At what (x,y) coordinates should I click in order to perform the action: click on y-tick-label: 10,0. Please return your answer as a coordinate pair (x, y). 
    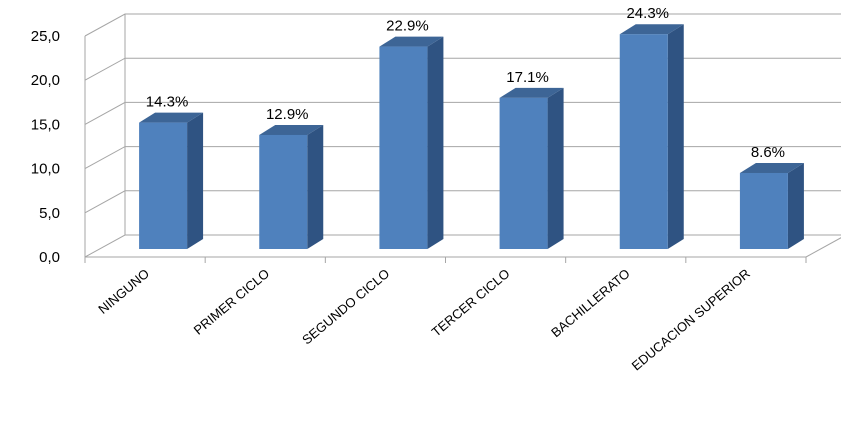
    Looking at the image, I should click on (45, 169).